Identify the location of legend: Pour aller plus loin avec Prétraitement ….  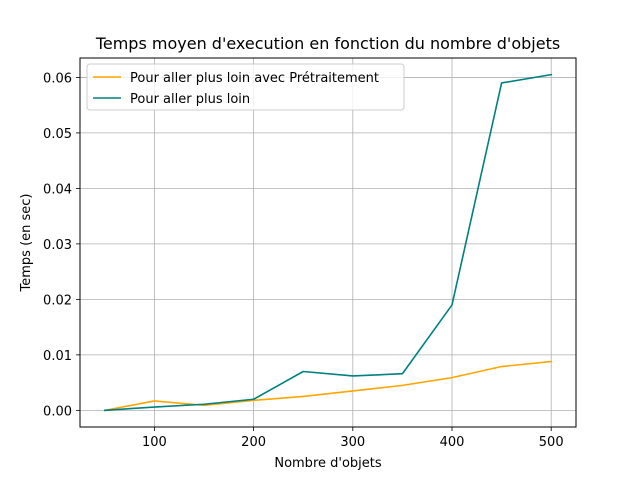
(245, 87).